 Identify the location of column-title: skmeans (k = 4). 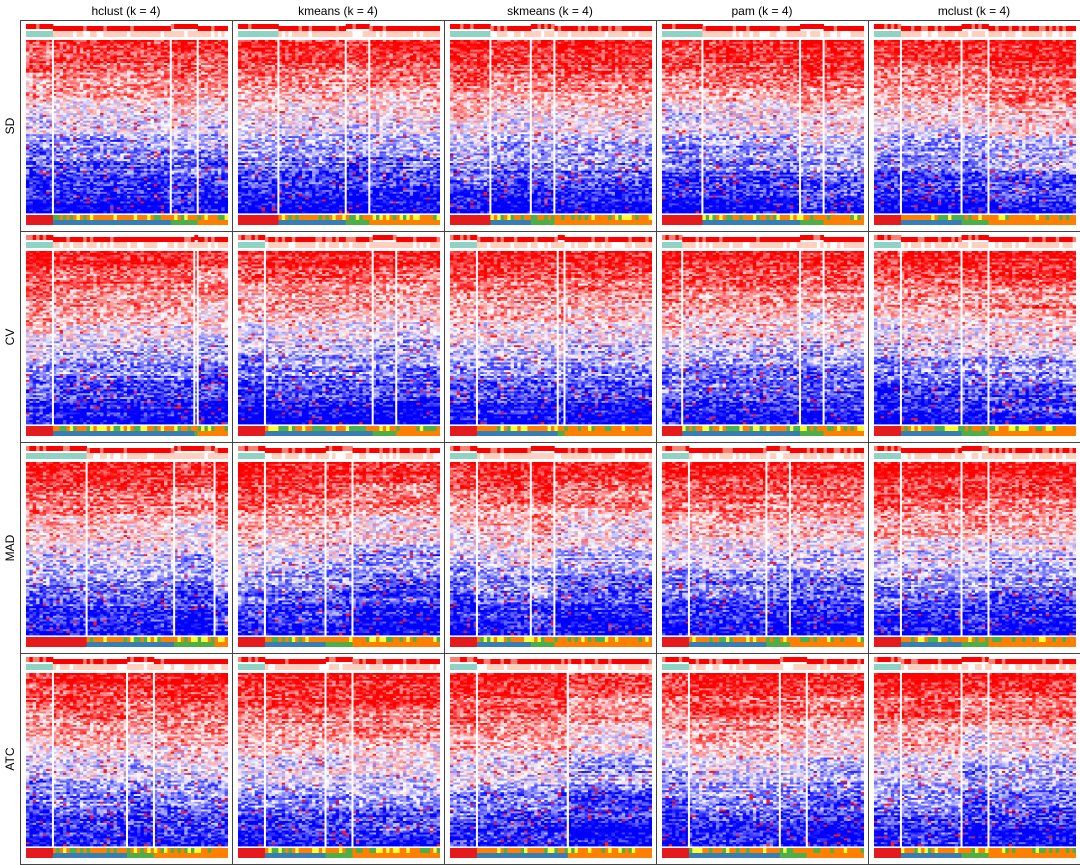
(550, 11).